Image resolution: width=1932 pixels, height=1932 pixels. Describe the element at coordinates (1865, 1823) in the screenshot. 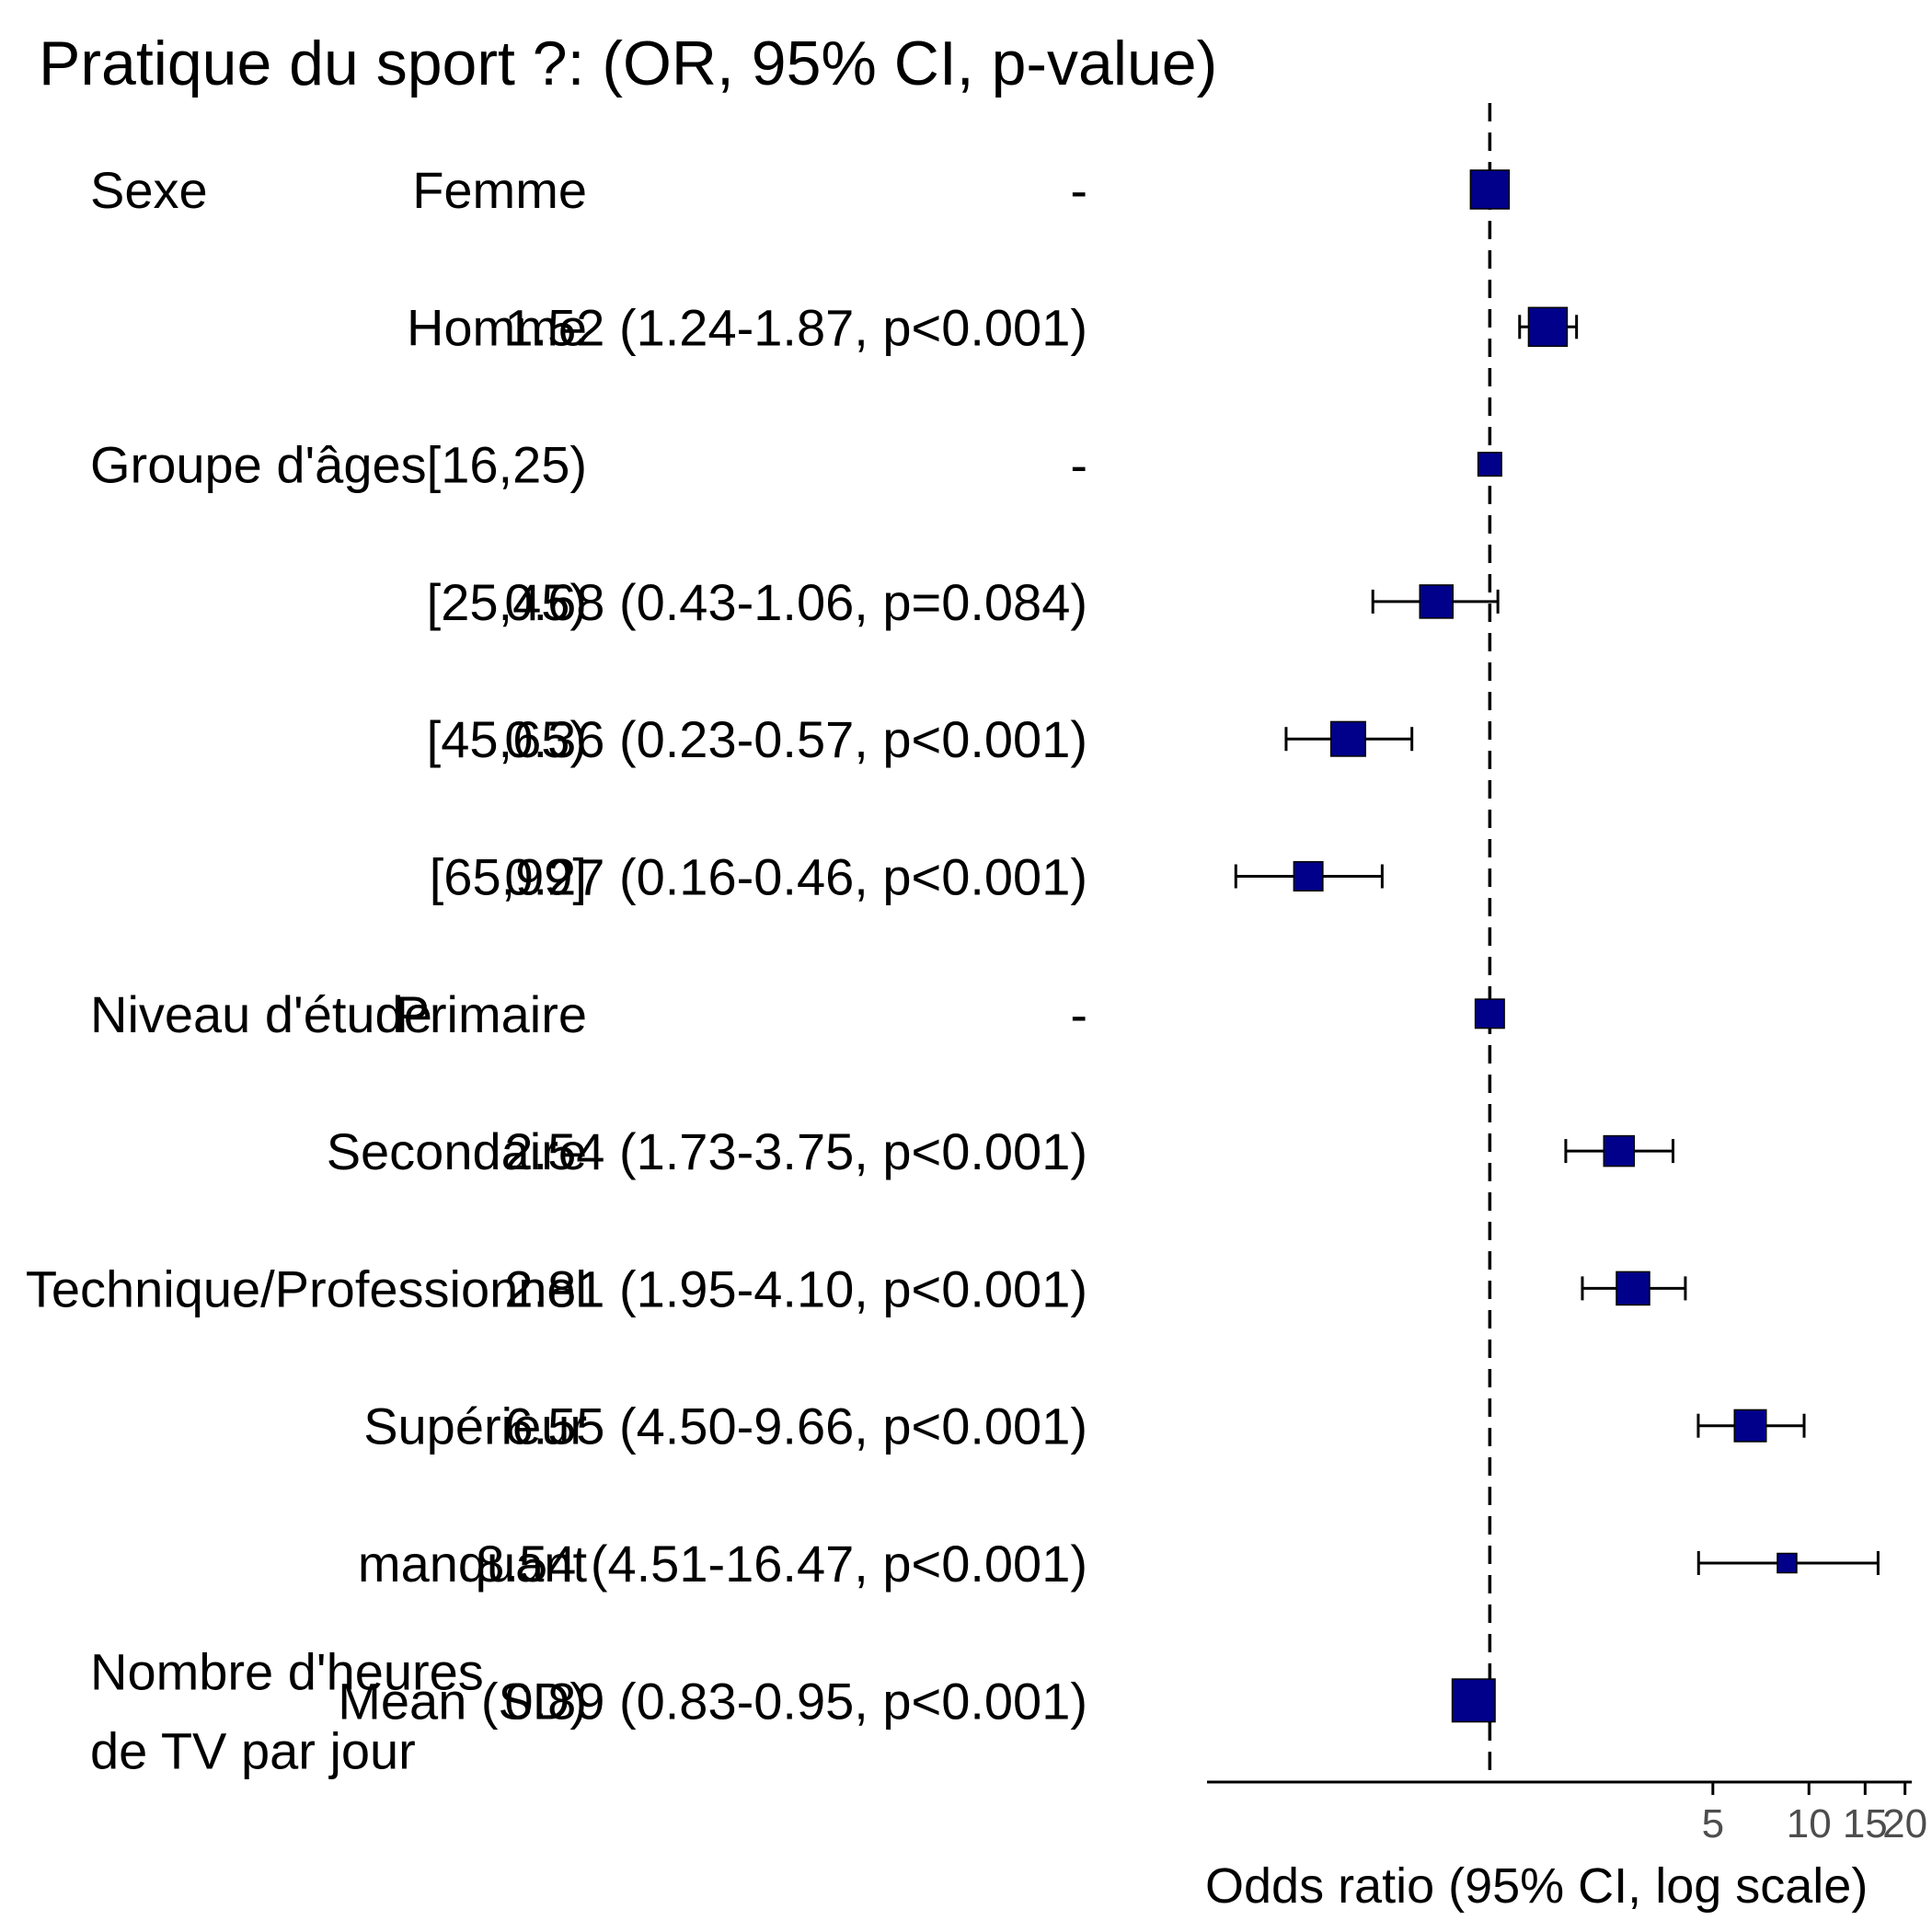

I see `x-tick-label: 15` at that location.